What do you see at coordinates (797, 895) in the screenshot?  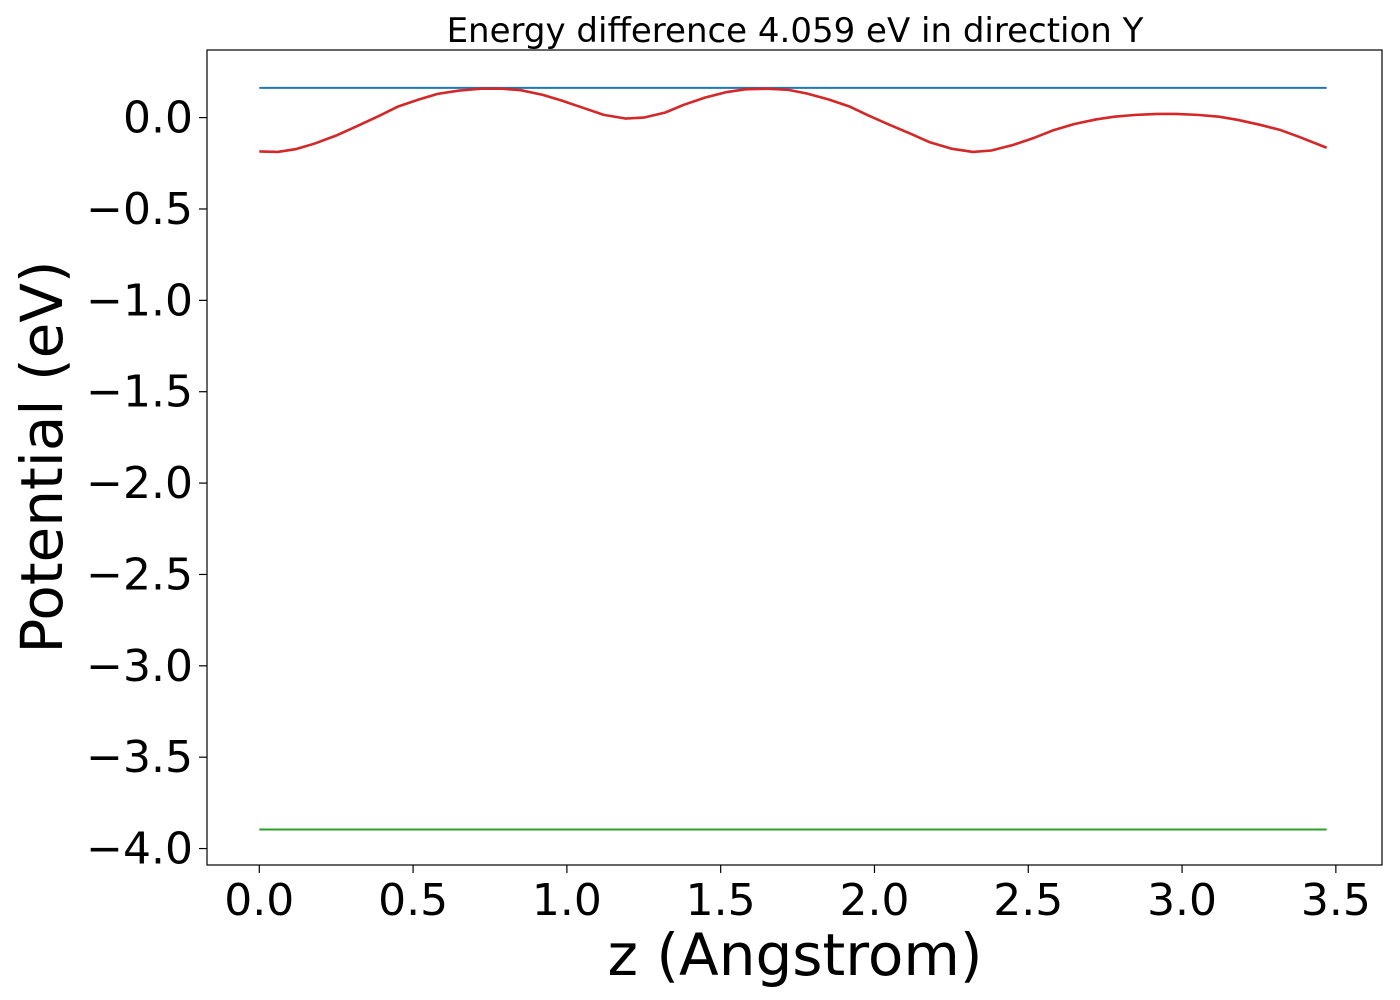 I see `x-axis-ticks: 0.0 0.5 1.0 1.5 2.0 2.5 3.0 3.5` at bounding box center [797, 895].